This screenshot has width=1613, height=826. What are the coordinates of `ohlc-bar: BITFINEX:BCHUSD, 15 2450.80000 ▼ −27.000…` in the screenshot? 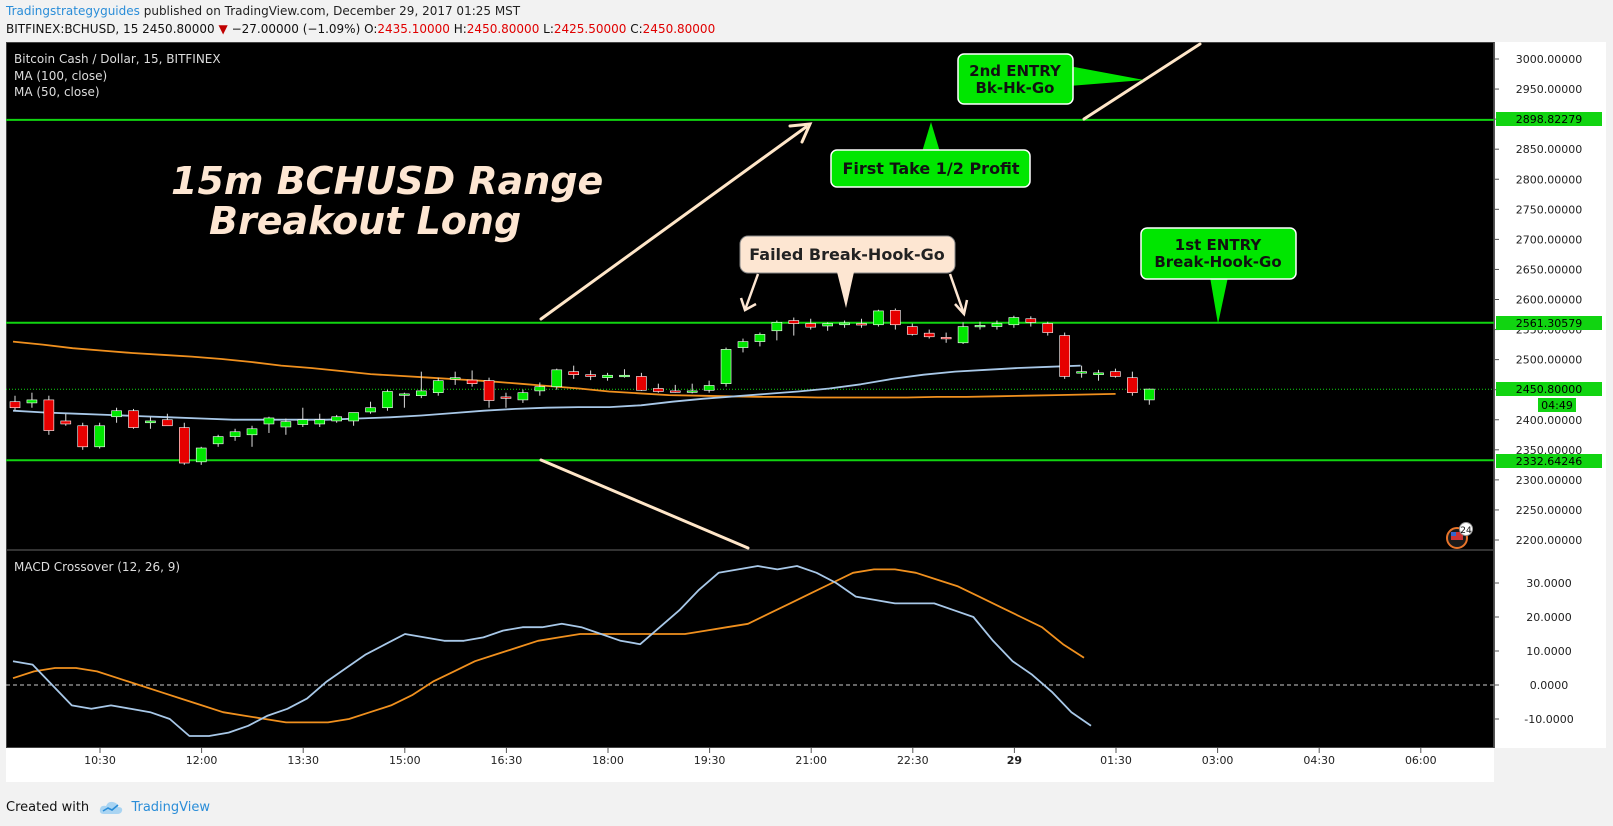 It's located at (360, 29).